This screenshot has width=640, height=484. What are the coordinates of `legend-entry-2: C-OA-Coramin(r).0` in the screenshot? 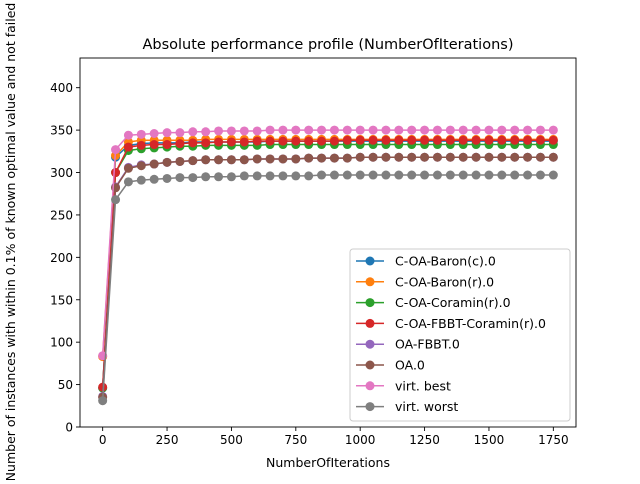 It's located at (433, 302).